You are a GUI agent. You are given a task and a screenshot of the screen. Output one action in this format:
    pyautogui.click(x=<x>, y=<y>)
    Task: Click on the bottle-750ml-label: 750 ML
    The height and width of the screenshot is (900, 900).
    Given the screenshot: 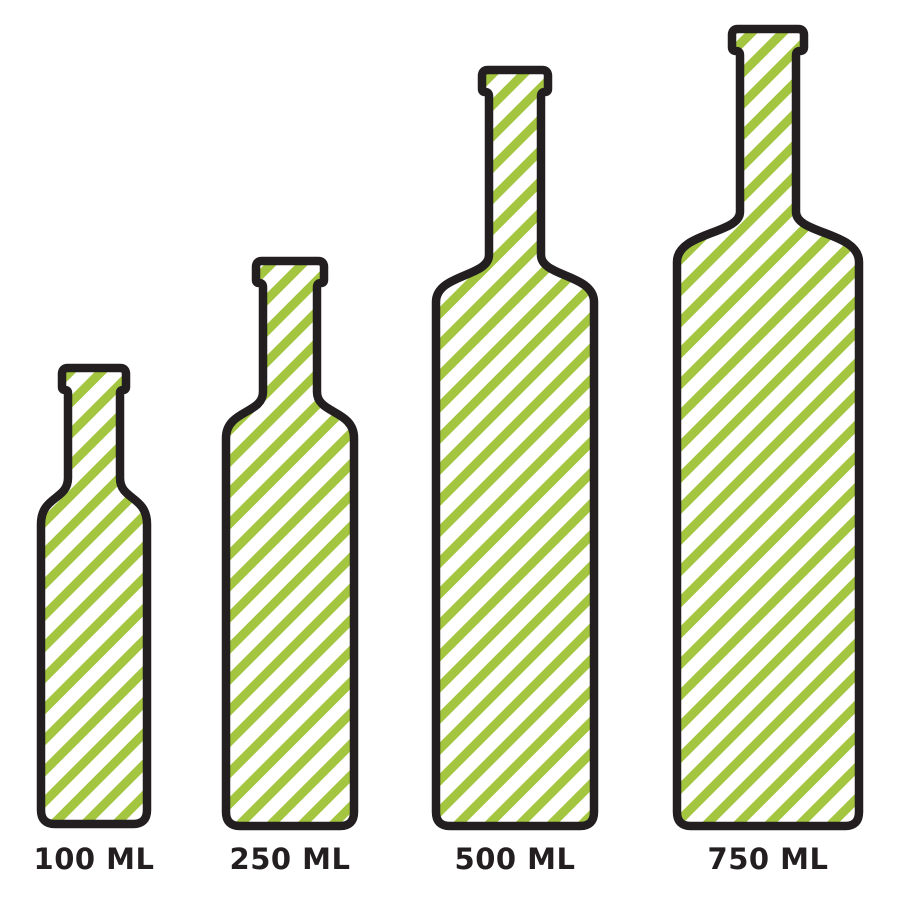 What is the action you would take?
    pyautogui.click(x=768, y=859)
    